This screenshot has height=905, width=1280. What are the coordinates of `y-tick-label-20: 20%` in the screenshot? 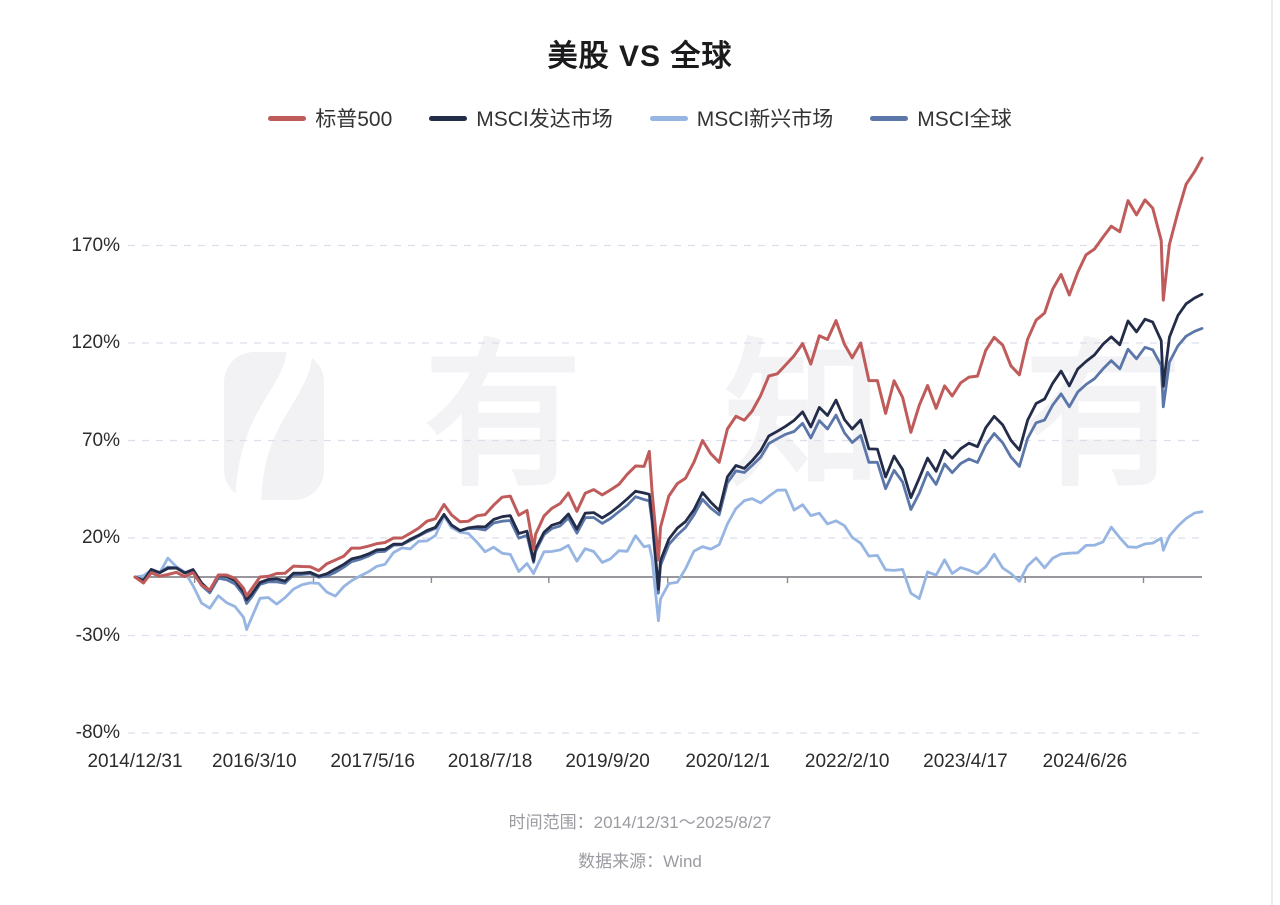 It's located at (100, 537).